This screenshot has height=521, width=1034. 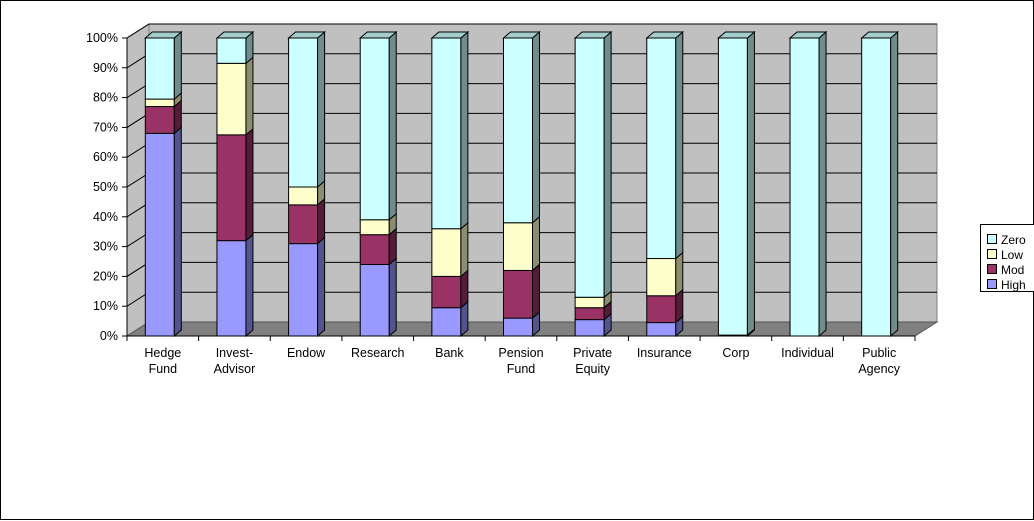 I want to click on x-tick-label-line: Public, so click(x=879, y=353).